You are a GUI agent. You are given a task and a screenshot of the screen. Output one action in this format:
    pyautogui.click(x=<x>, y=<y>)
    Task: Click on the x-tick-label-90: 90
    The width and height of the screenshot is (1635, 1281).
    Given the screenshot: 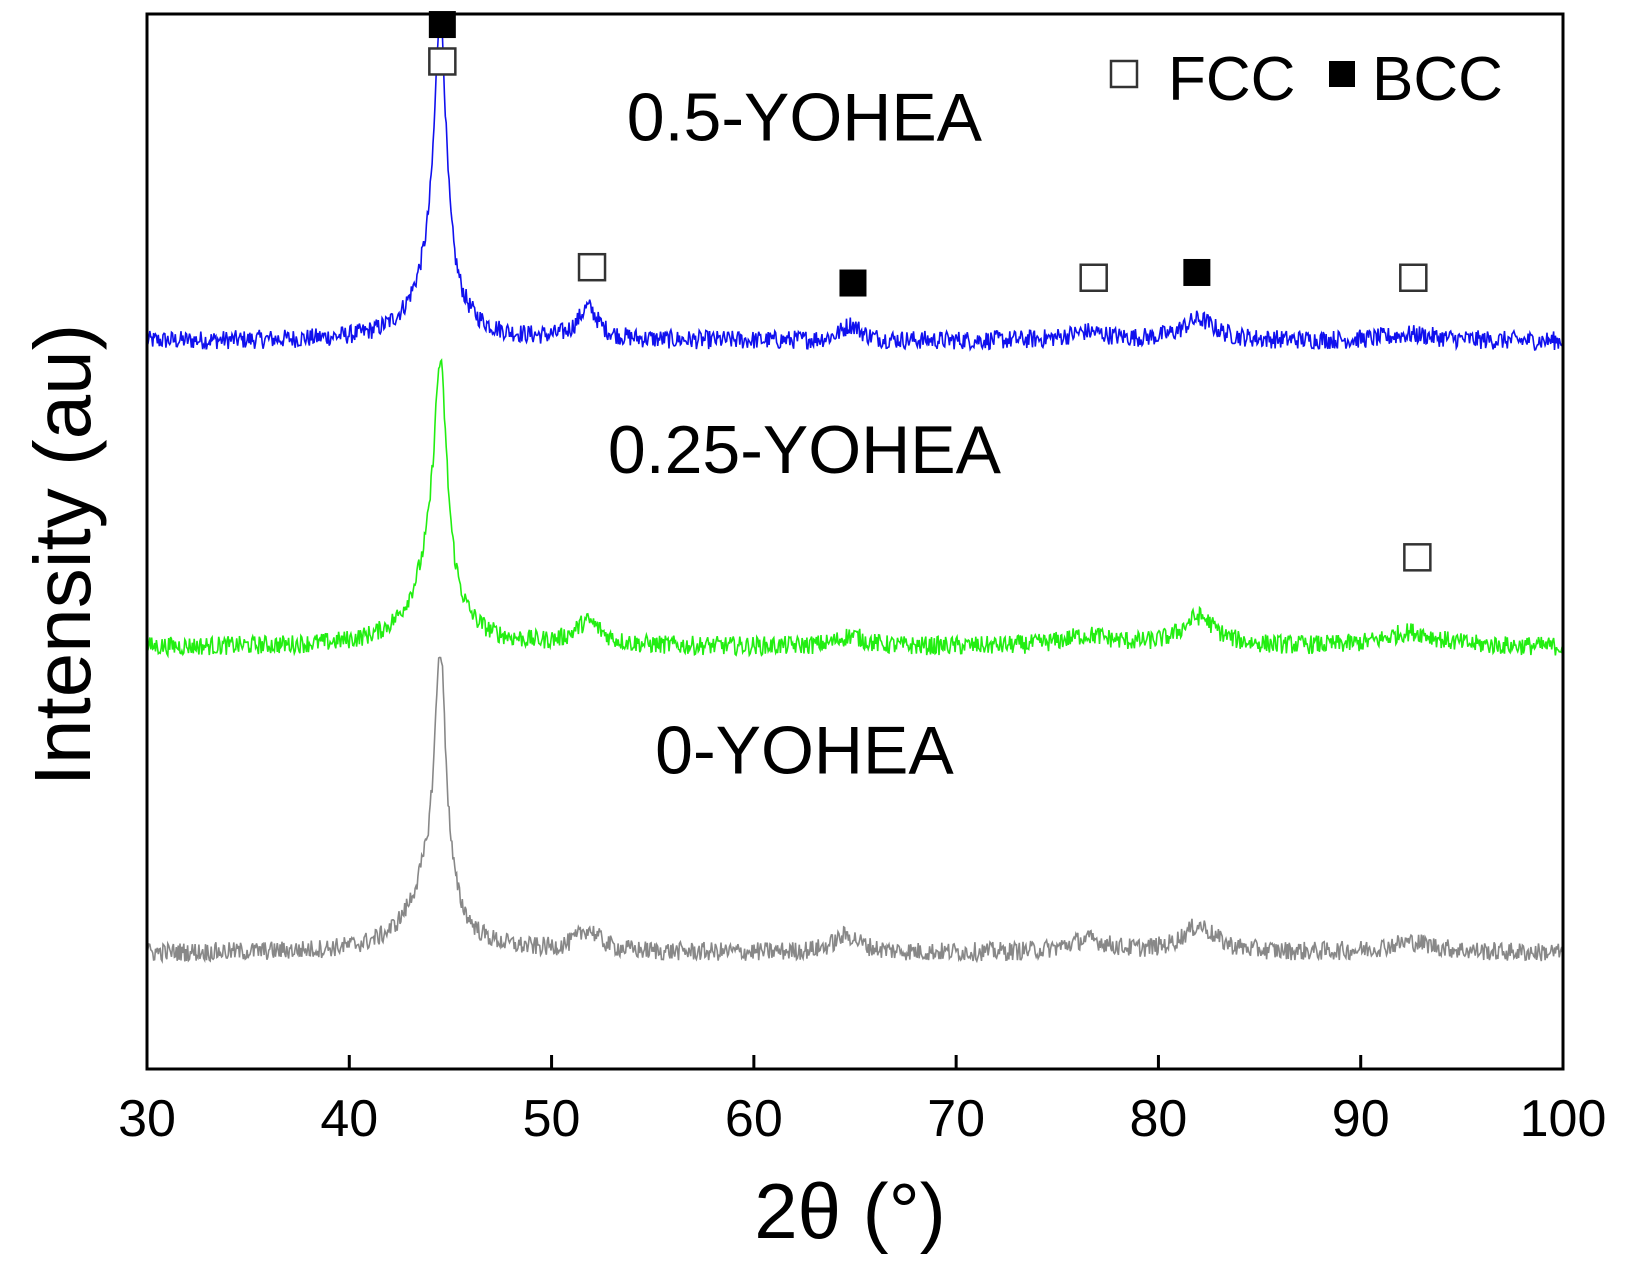 What is the action you would take?
    pyautogui.click(x=1361, y=1119)
    